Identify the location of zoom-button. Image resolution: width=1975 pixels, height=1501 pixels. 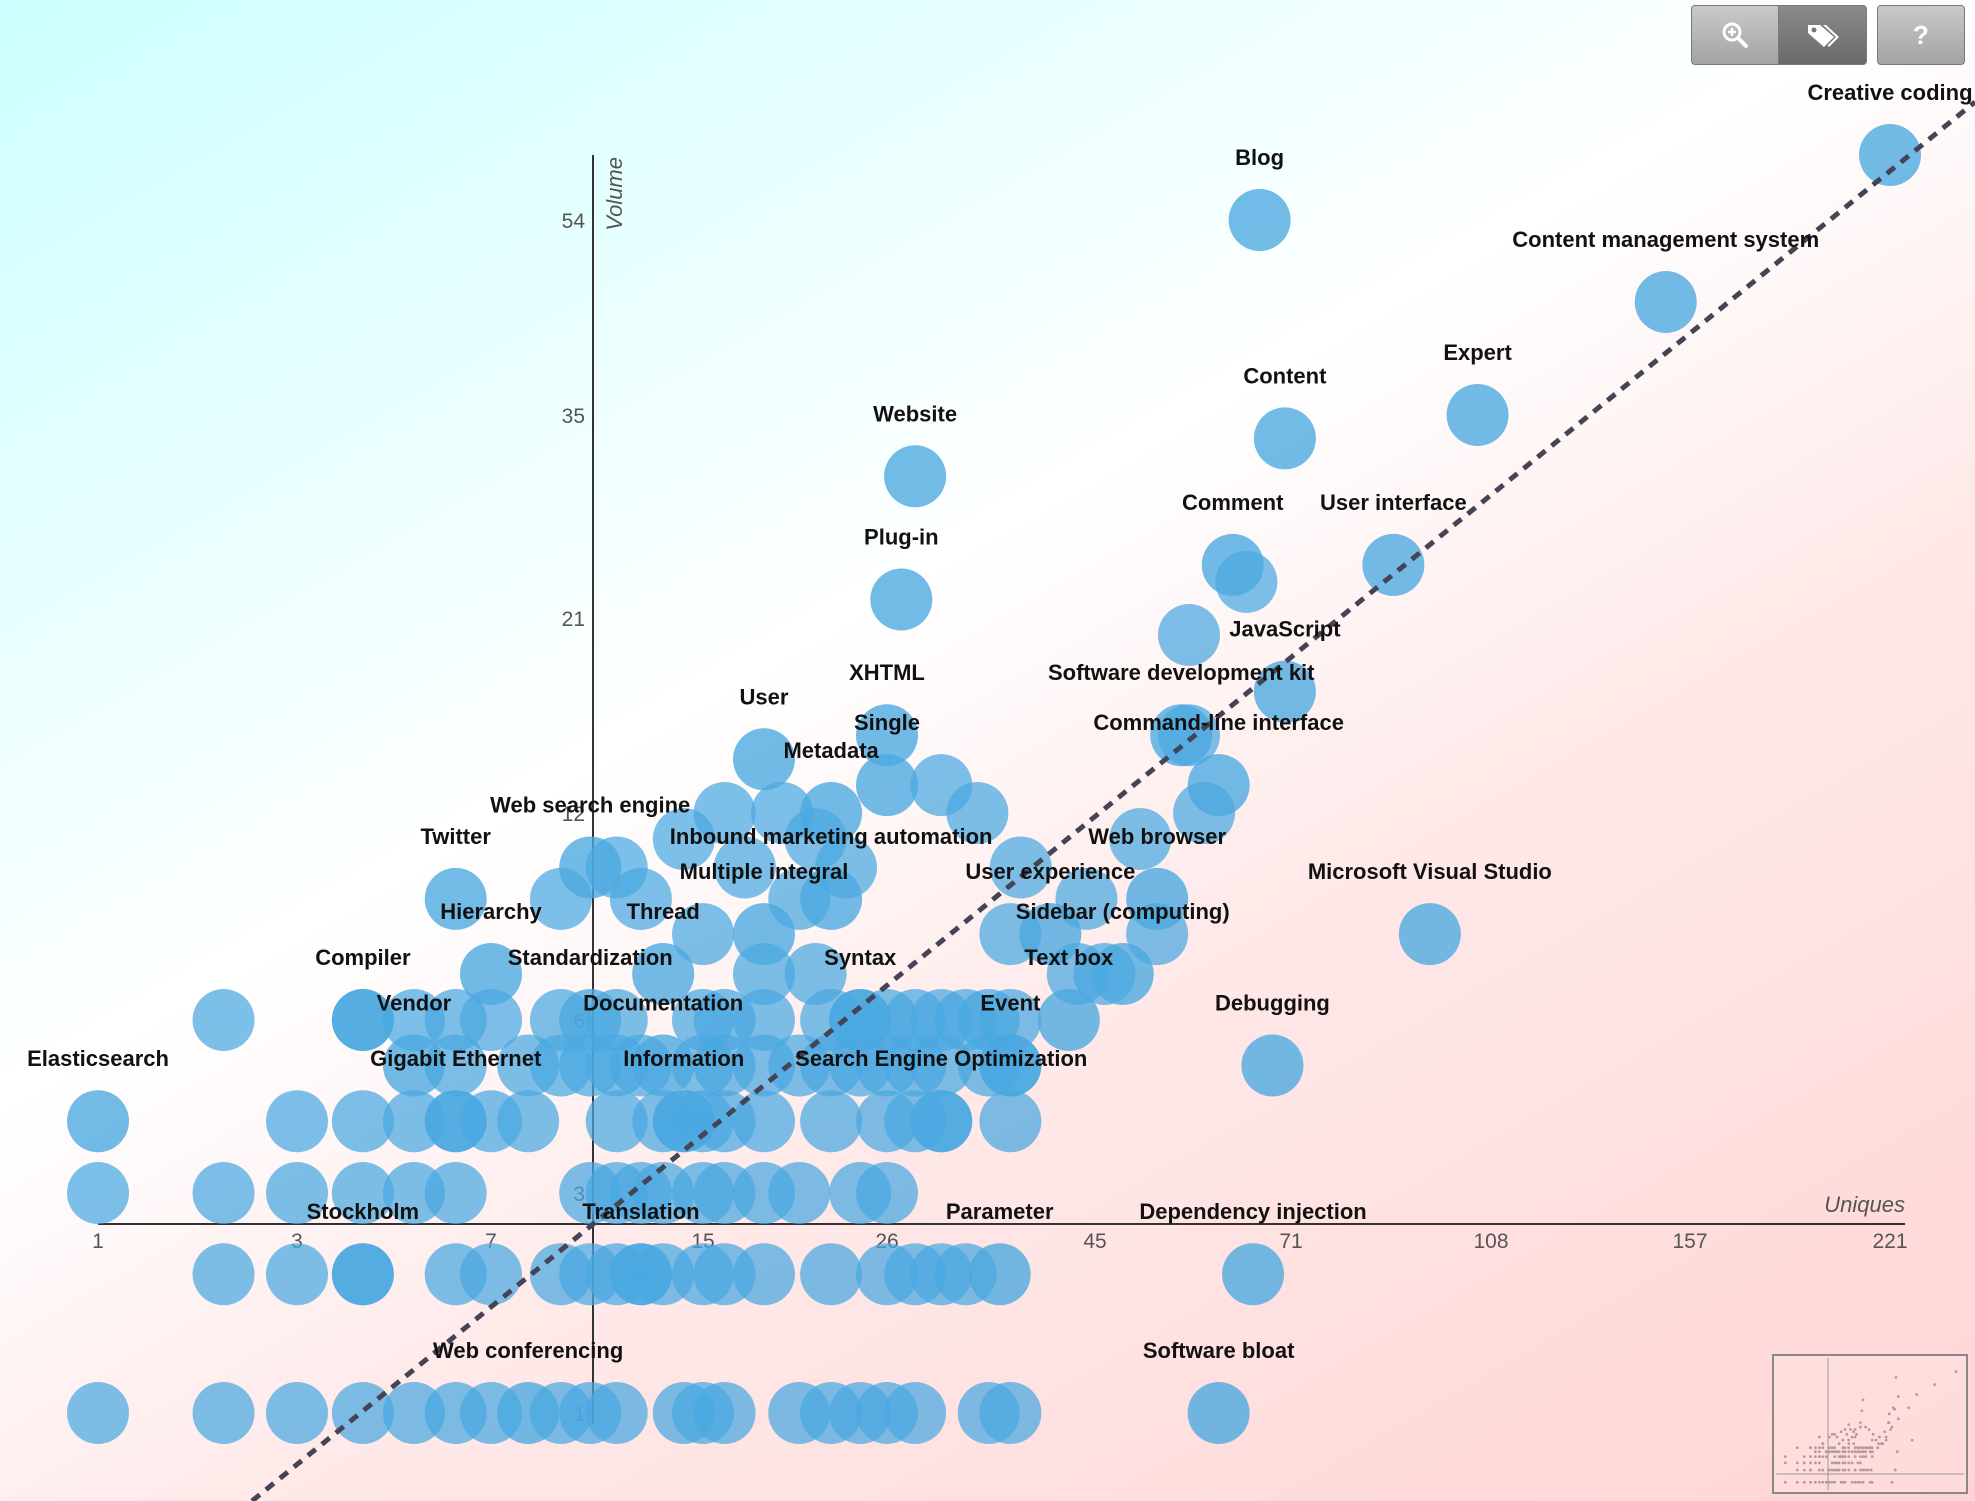
(1735, 35).